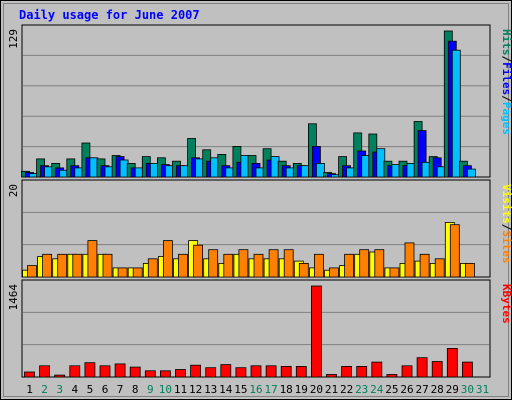 This screenshot has width=512, height=400. What do you see at coordinates (377, 389) in the screenshot?
I see `day-label-24: 24` at bounding box center [377, 389].